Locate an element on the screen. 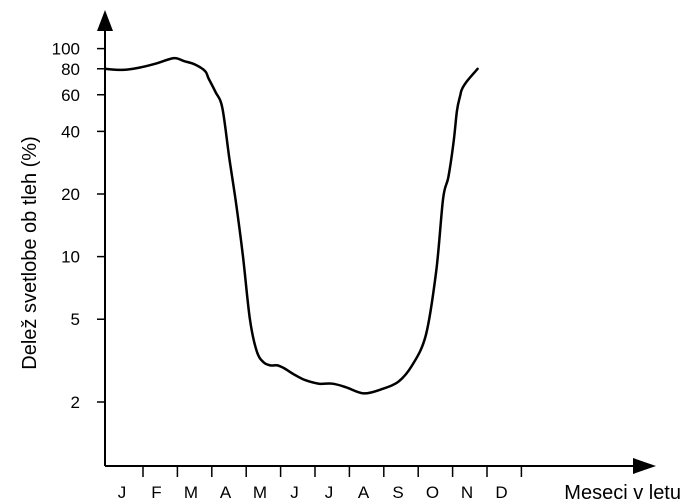  y-tick-label: 60 is located at coordinates (70, 95).